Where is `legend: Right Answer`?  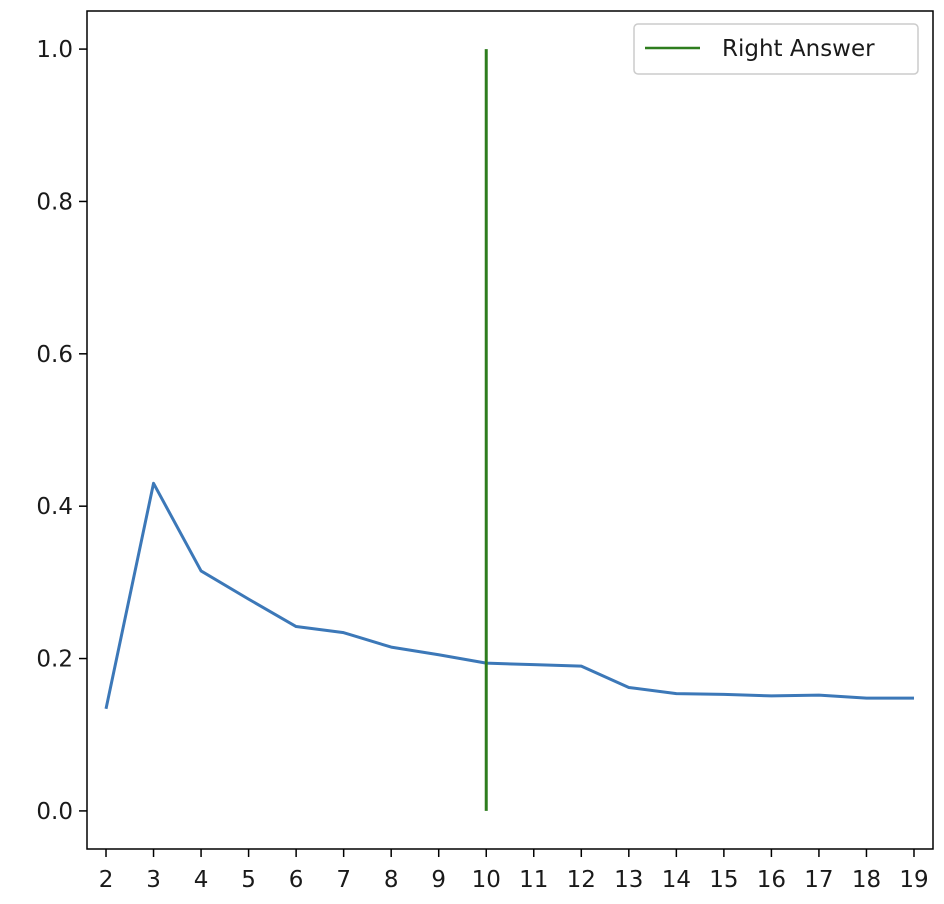
legend: Right Answer is located at coordinates (776, 49).